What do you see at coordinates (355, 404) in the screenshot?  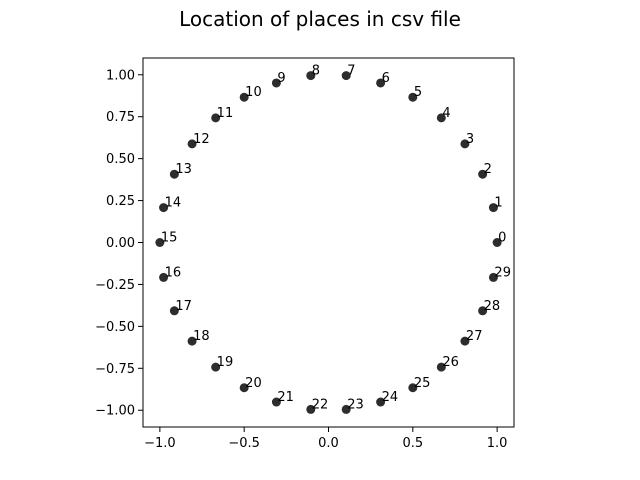 I see `point-label: 23` at bounding box center [355, 404].